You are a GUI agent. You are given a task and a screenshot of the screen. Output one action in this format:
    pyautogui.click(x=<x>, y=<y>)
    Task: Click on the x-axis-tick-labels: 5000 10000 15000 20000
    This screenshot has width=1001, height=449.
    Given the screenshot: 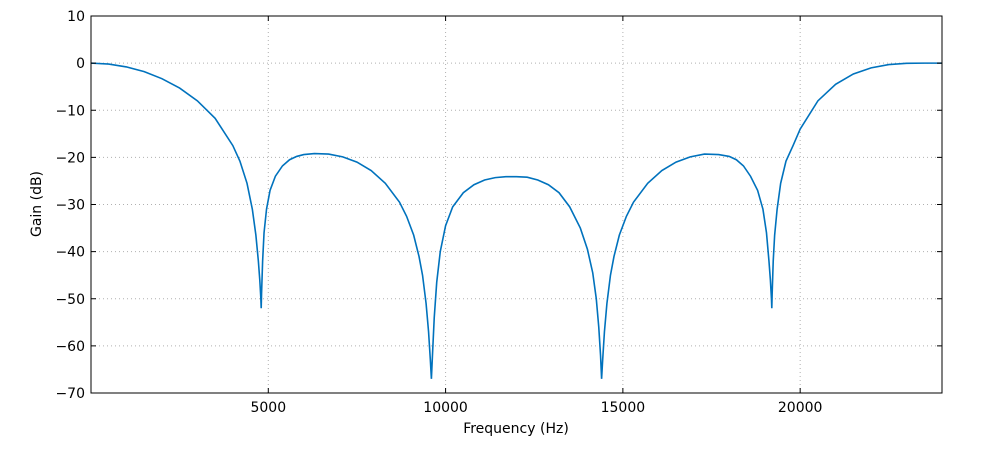 What is the action you would take?
    pyautogui.click(x=536, y=408)
    